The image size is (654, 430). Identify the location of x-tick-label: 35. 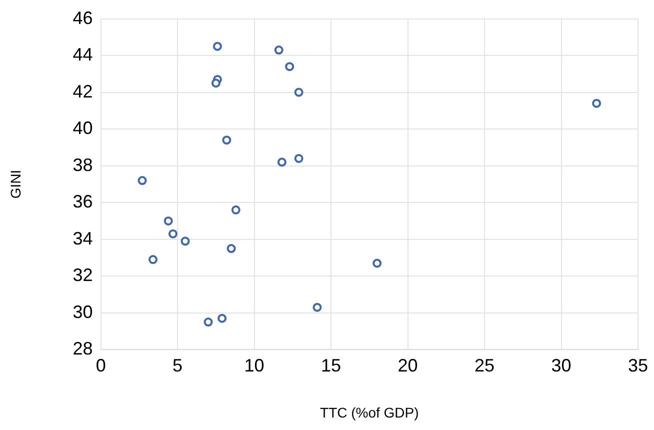
(638, 365).